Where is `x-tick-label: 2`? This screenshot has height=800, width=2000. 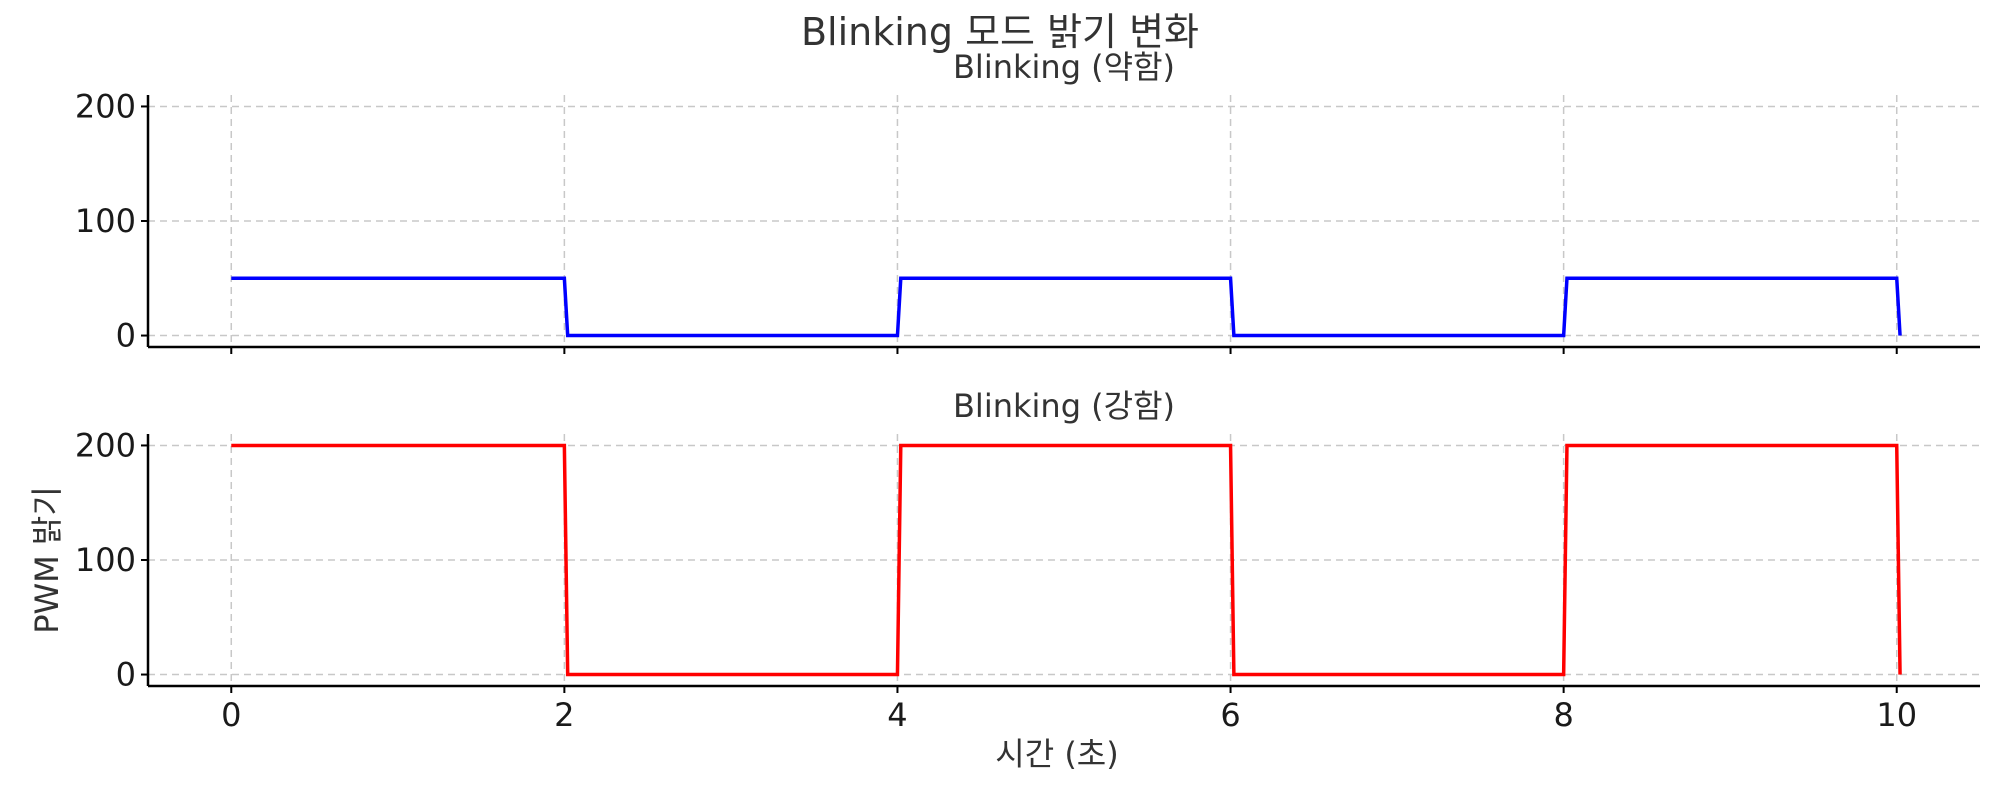
x-tick-label: 2 is located at coordinates (564, 715).